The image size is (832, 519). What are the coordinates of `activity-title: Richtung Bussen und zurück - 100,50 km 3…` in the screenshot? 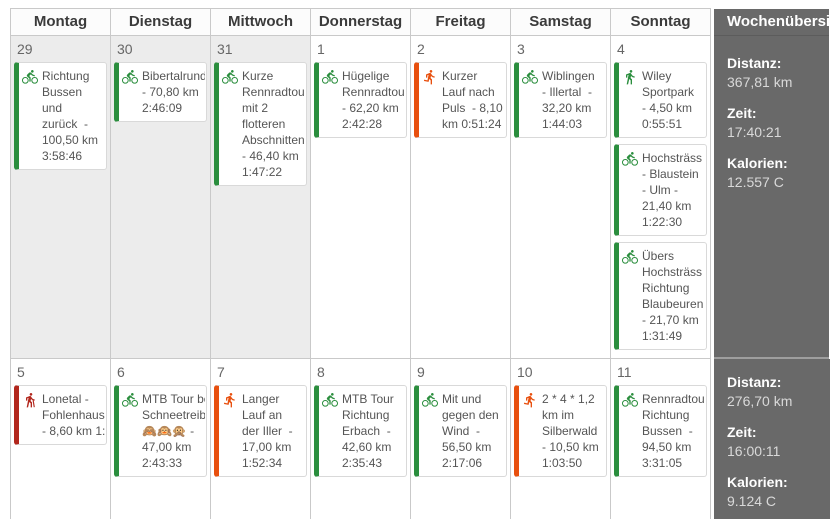 It's located at (70, 116).